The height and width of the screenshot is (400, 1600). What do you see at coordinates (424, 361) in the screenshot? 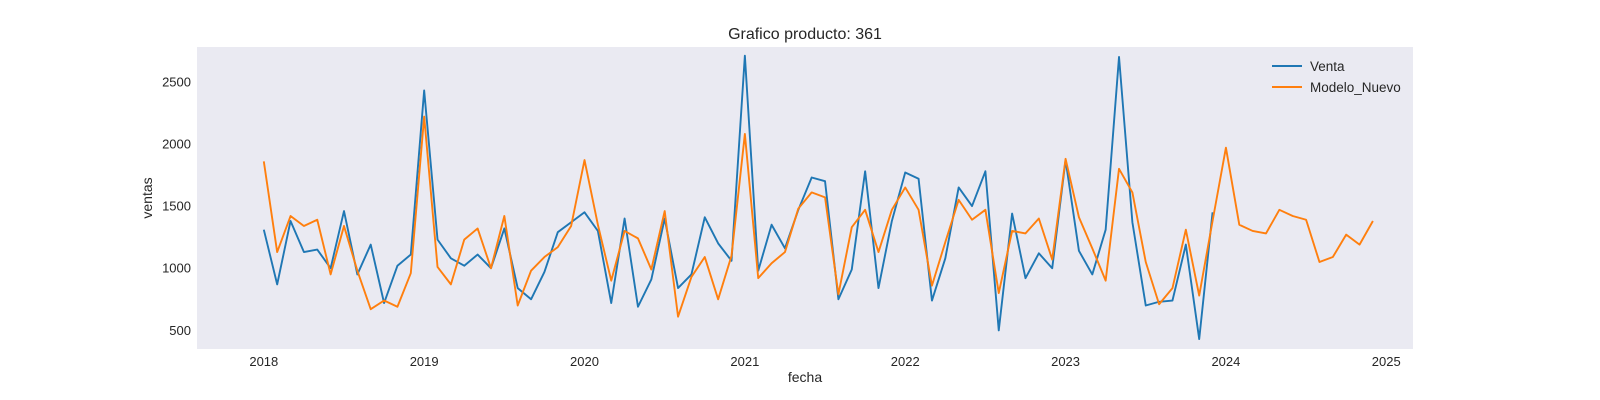
I see `x-tick-label: 2019` at bounding box center [424, 361].